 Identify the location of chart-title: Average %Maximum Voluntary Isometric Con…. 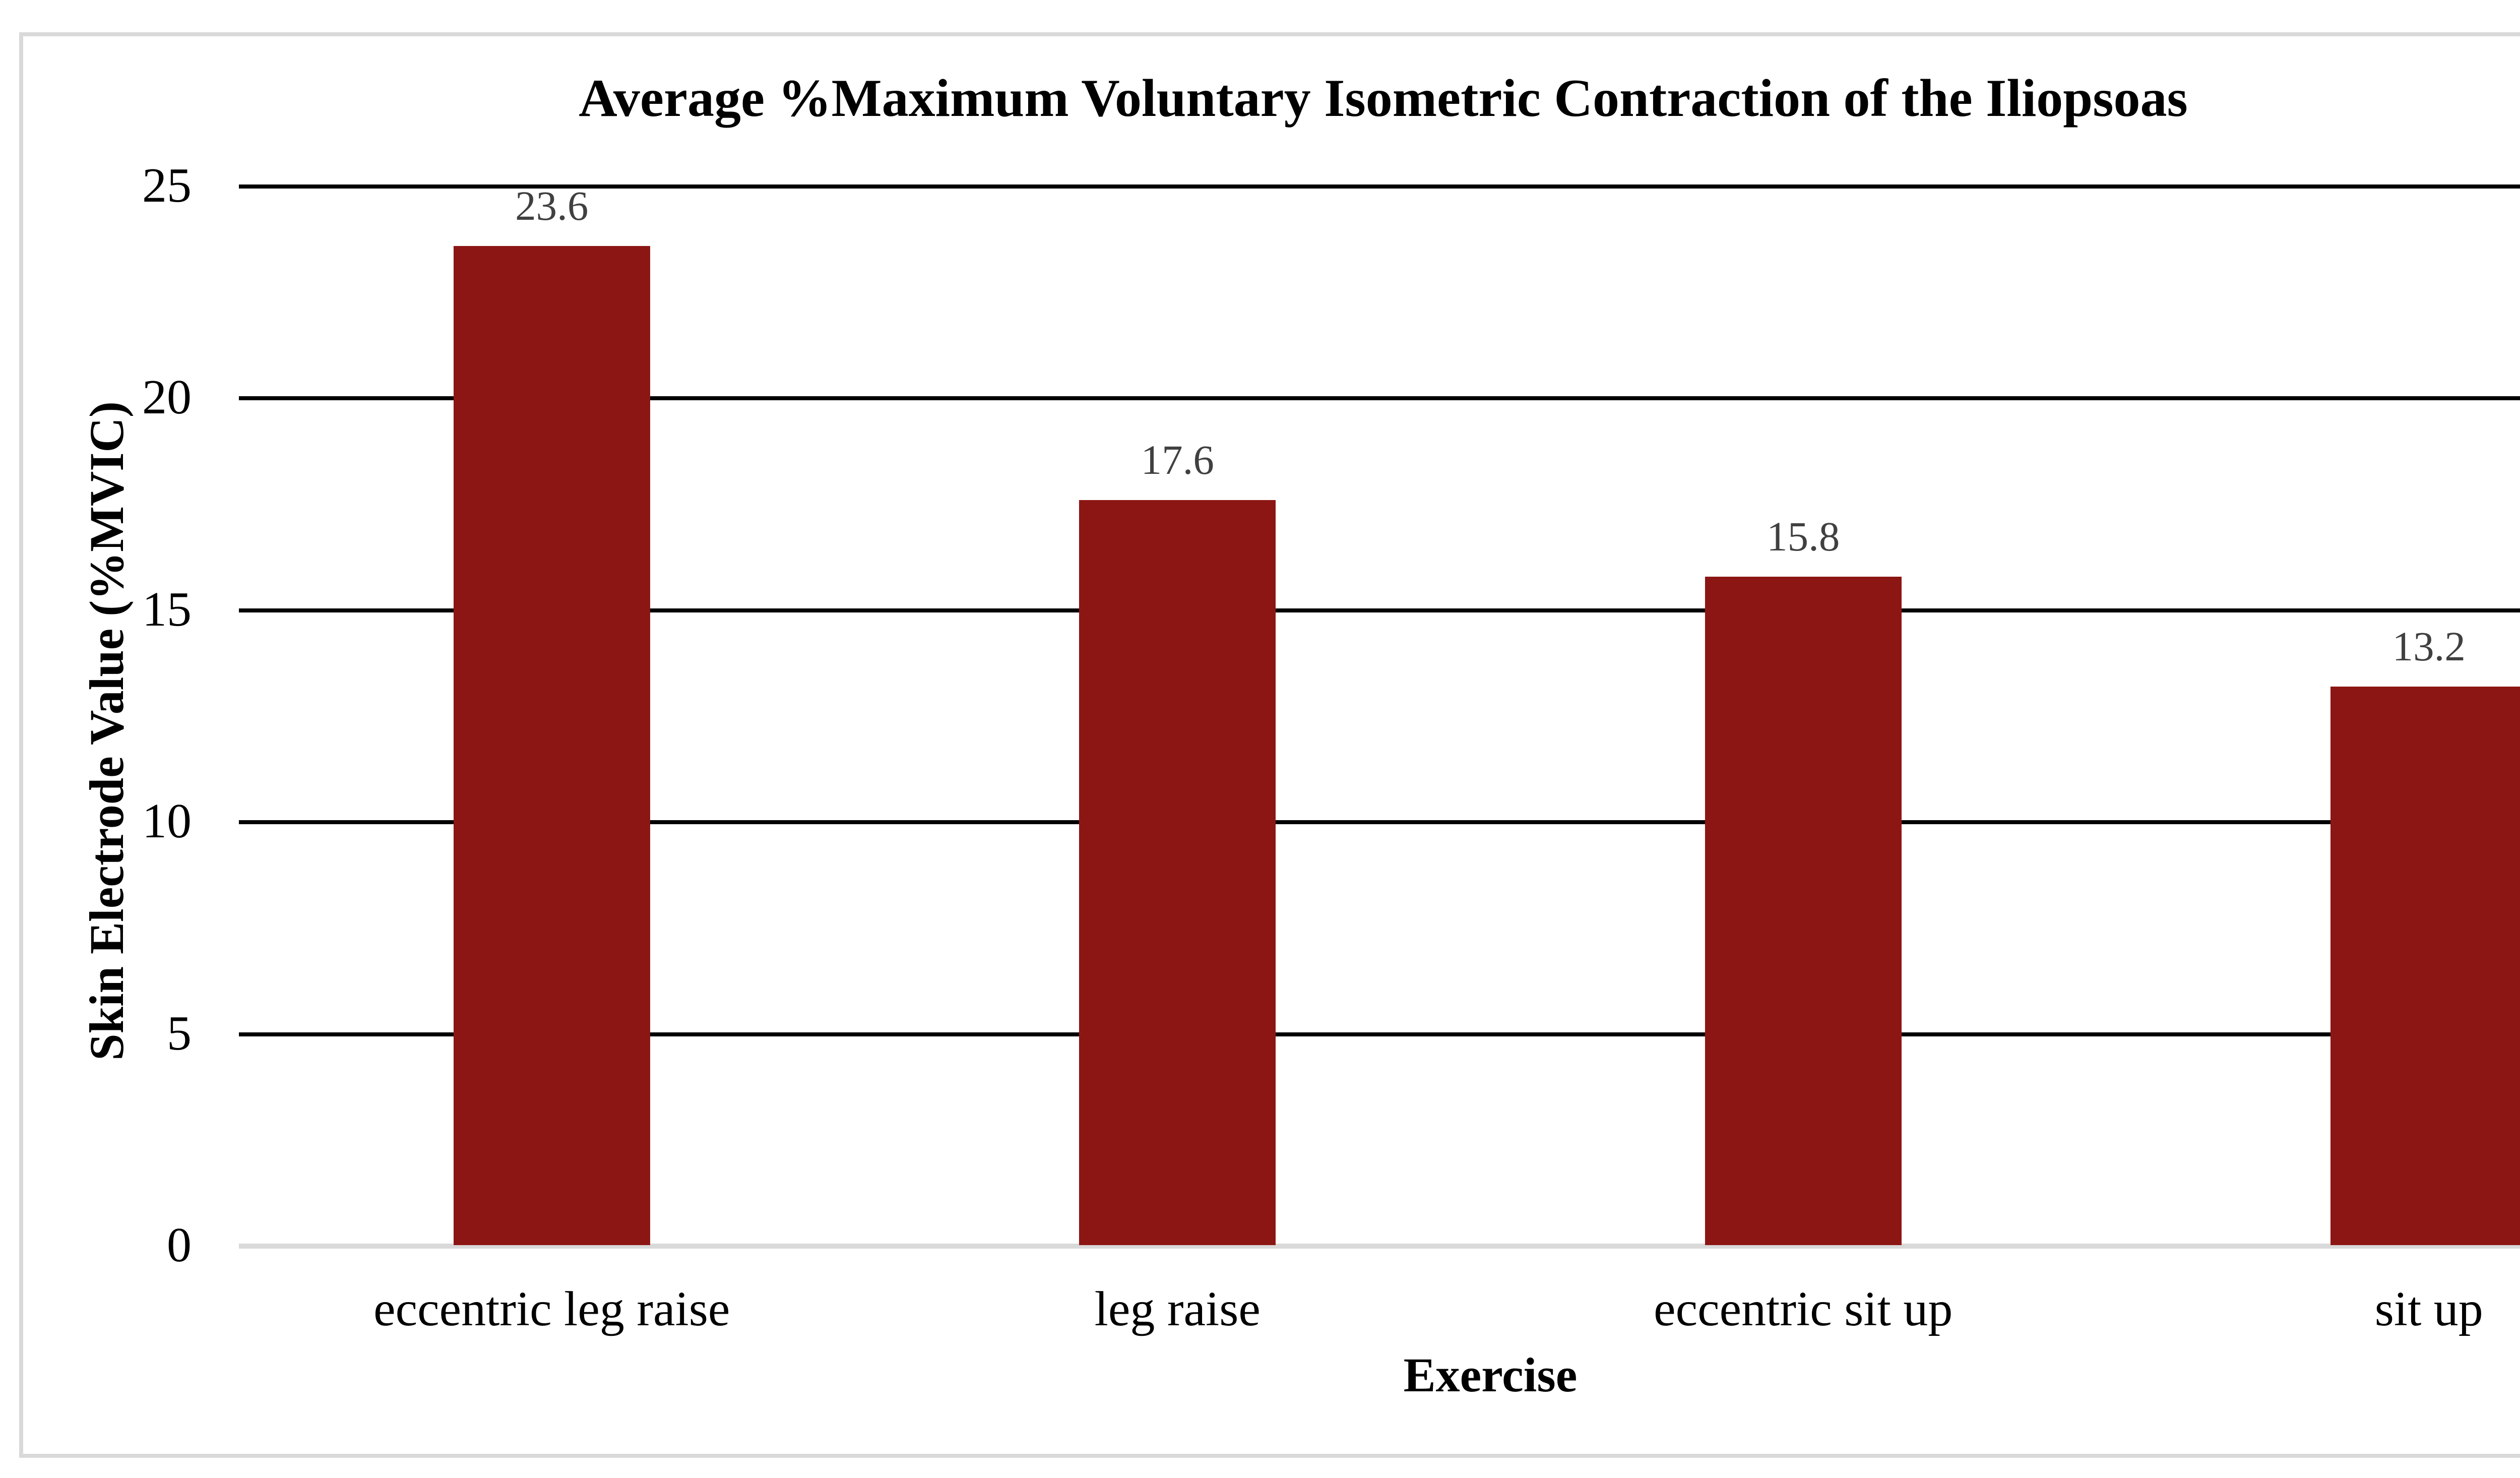
(1383, 98).